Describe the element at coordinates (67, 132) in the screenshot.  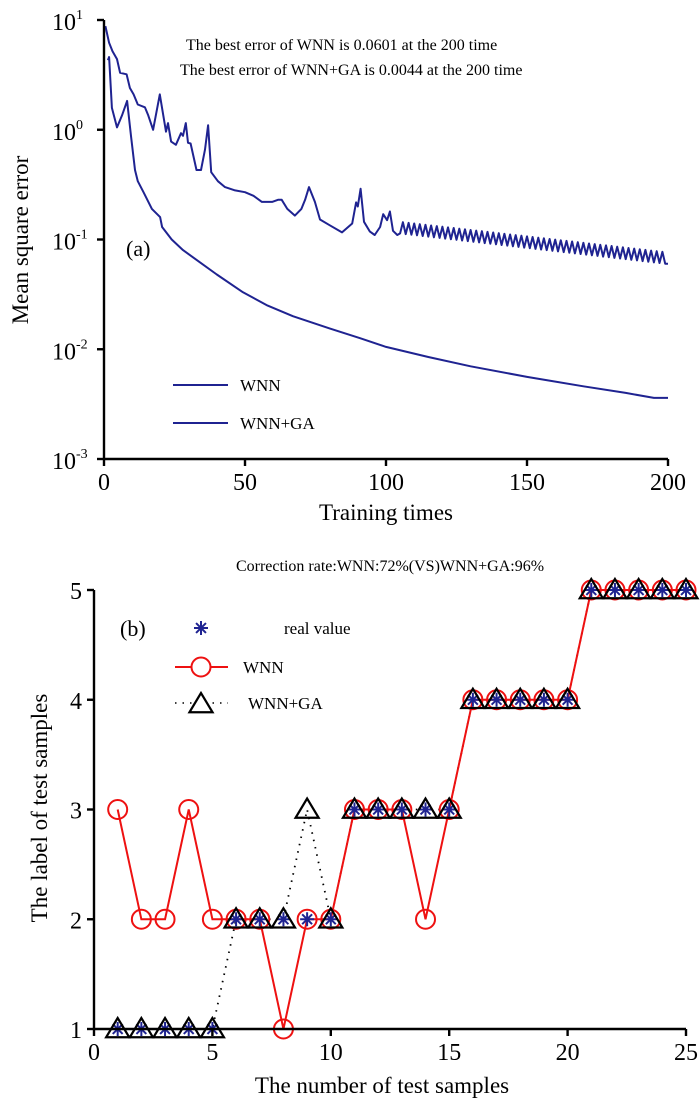
I see `chart-a-y-tick-label: 10⁰` at that location.